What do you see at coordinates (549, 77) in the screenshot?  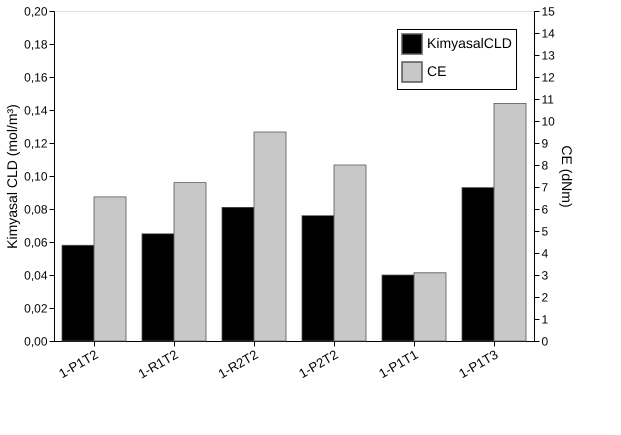 I see `y2-tick-label: 12` at bounding box center [549, 77].